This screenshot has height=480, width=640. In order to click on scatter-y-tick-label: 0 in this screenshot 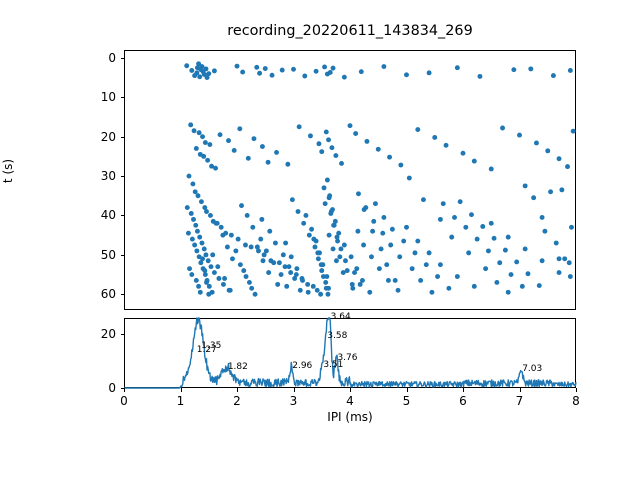, I will do `click(112, 57)`.